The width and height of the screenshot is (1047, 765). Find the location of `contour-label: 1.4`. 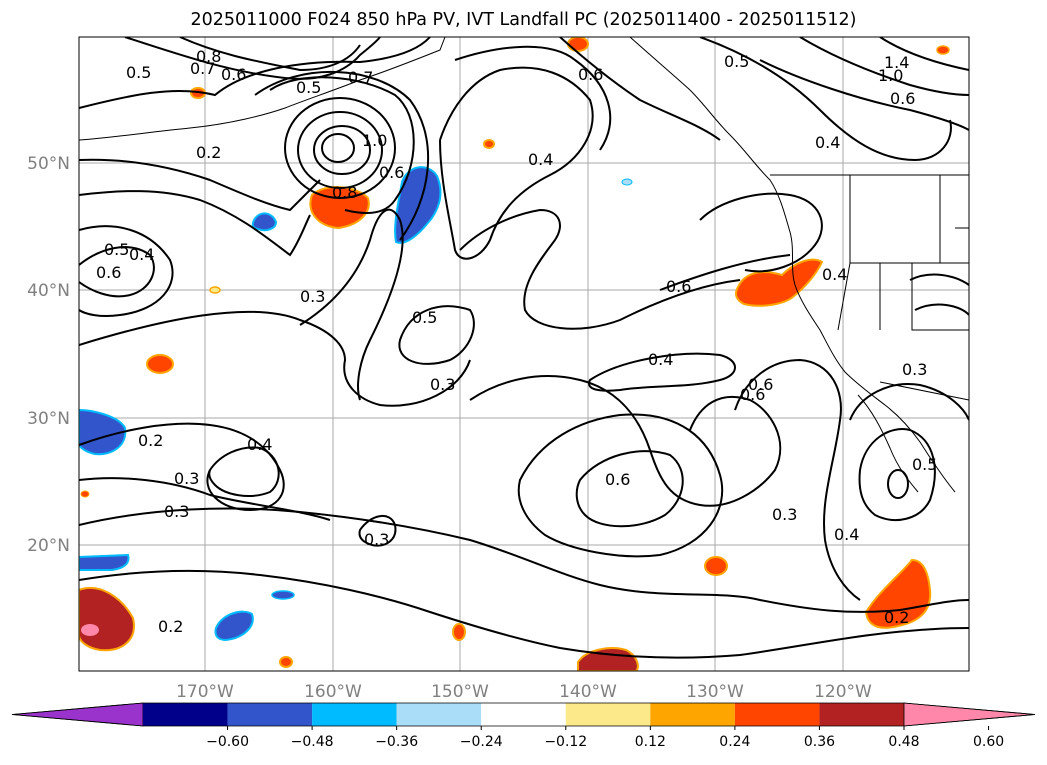

contour-label: 1.4 is located at coordinates (896, 62).